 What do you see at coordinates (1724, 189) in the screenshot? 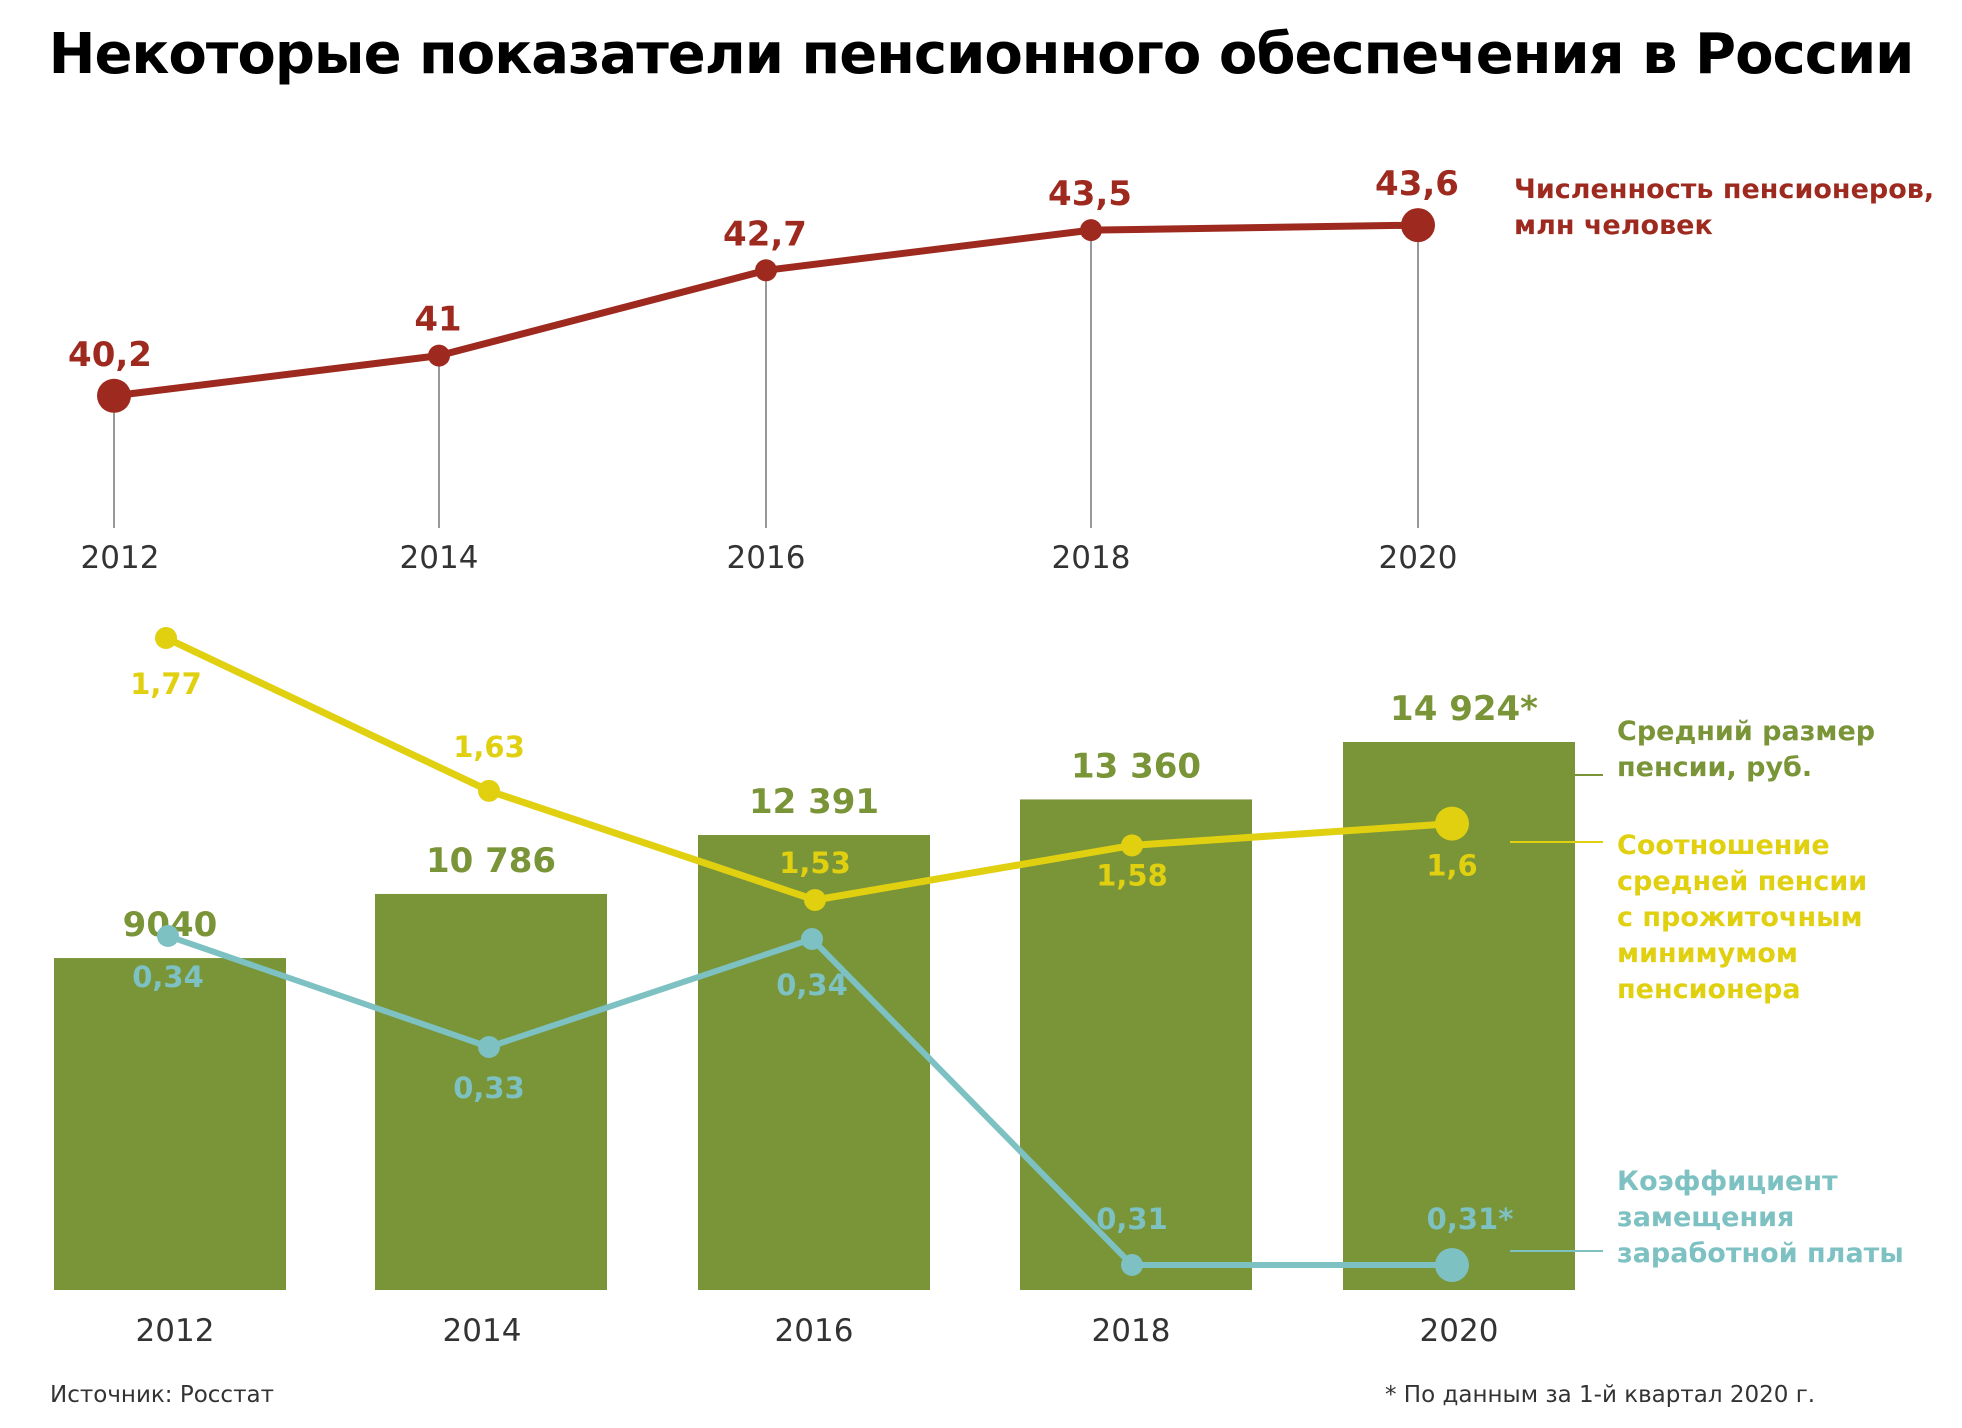
I see `pensioners-legend-label: Численность пенсионеров,` at bounding box center [1724, 189].